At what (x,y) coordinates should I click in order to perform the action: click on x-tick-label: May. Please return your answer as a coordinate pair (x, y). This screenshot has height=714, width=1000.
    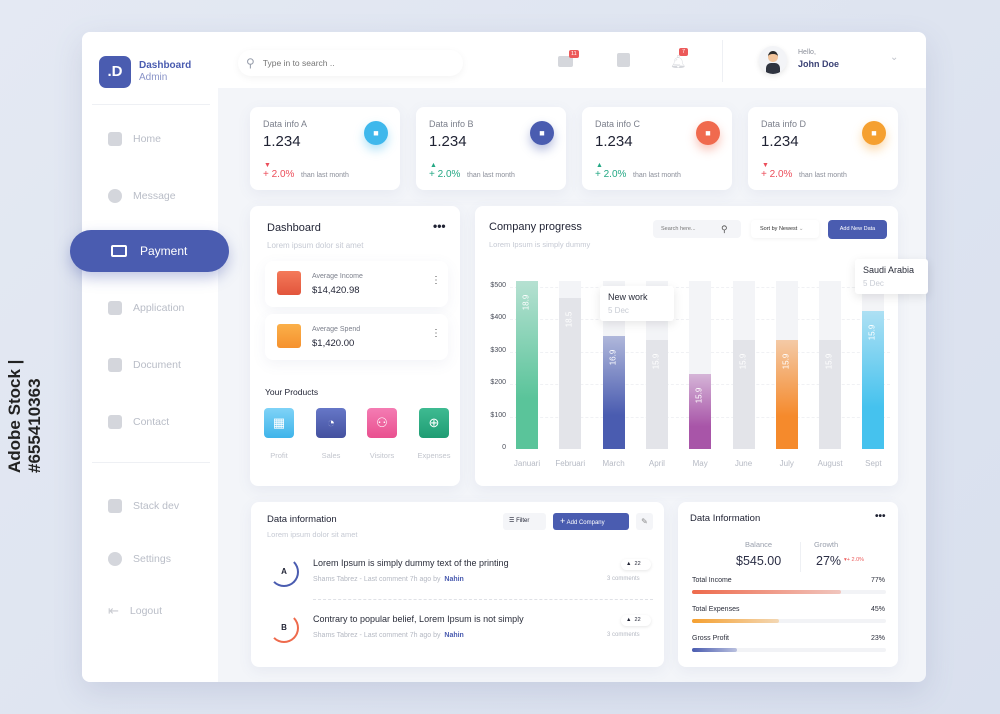
    Looking at the image, I should click on (700, 463).